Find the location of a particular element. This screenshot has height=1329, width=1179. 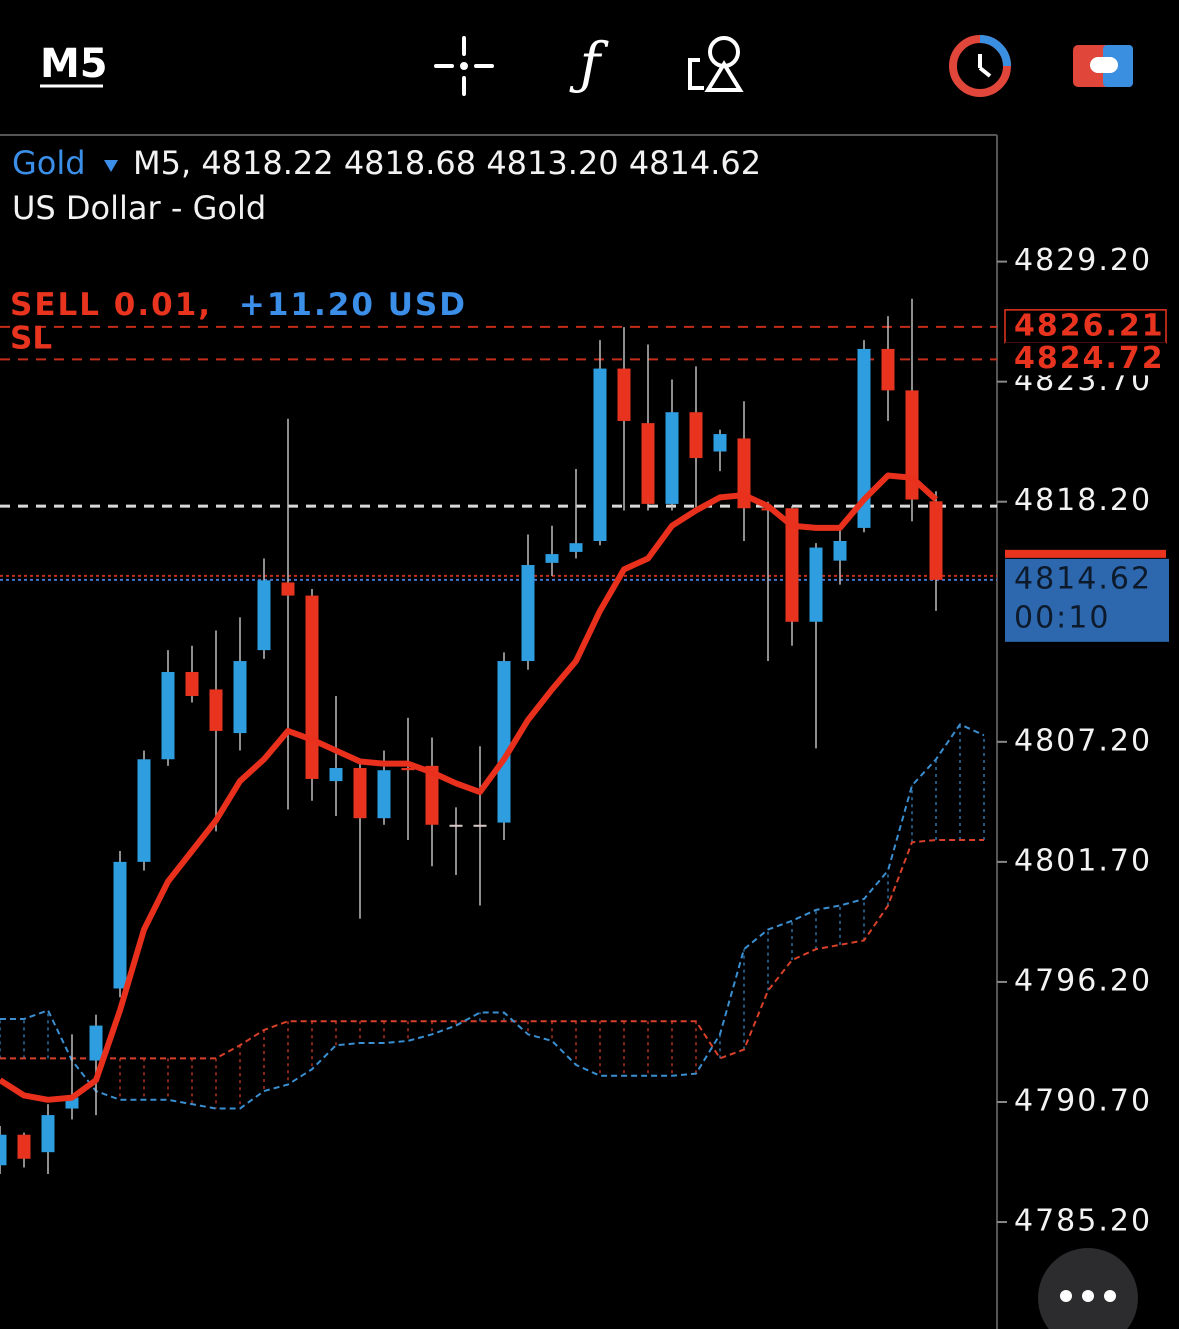

symbol: Gold is located at coordinates (49, 163).